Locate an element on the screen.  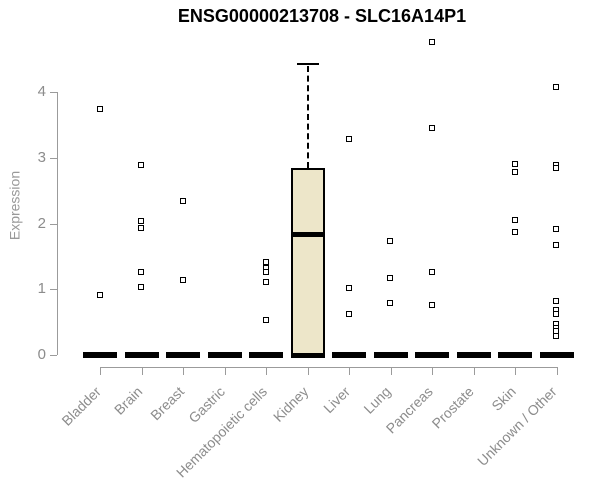
whisker-line is located at coordinates (307, 117).